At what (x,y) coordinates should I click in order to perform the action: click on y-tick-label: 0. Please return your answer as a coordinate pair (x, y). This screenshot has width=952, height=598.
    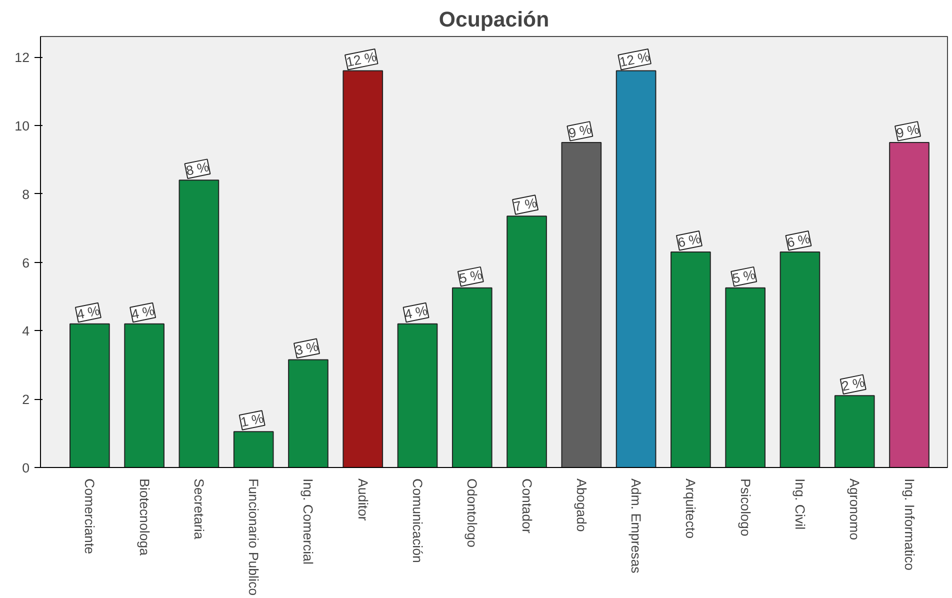
    Looking at the image, I should click on (26, 468).